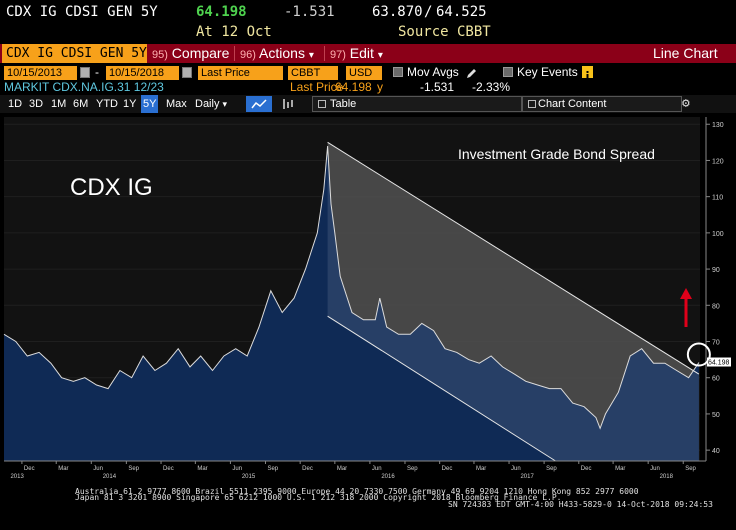 The width and height of the screenshot is (736, 530). Describe the element at coordinates (717, 198) in the screenshot. I see `y-tick-label: 110` at that location.